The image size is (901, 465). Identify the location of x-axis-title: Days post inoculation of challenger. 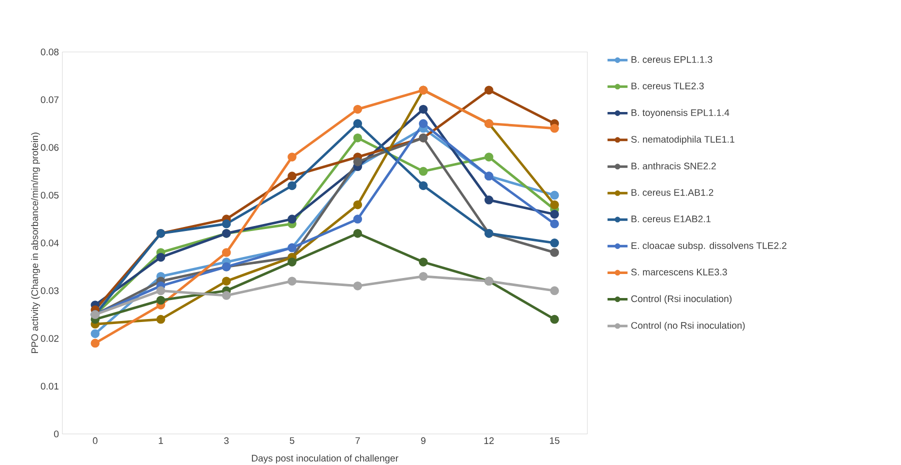
(325, 459).